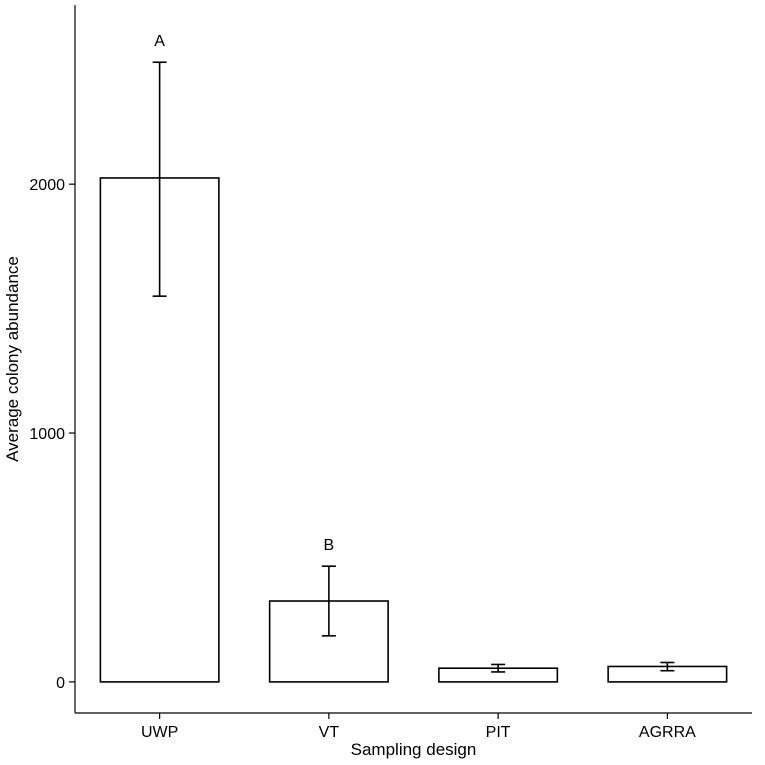  What do you see at coordinates (667, 666) in the screenshot?
I see `error-bar-agrra` at bounding box center [667, 666].